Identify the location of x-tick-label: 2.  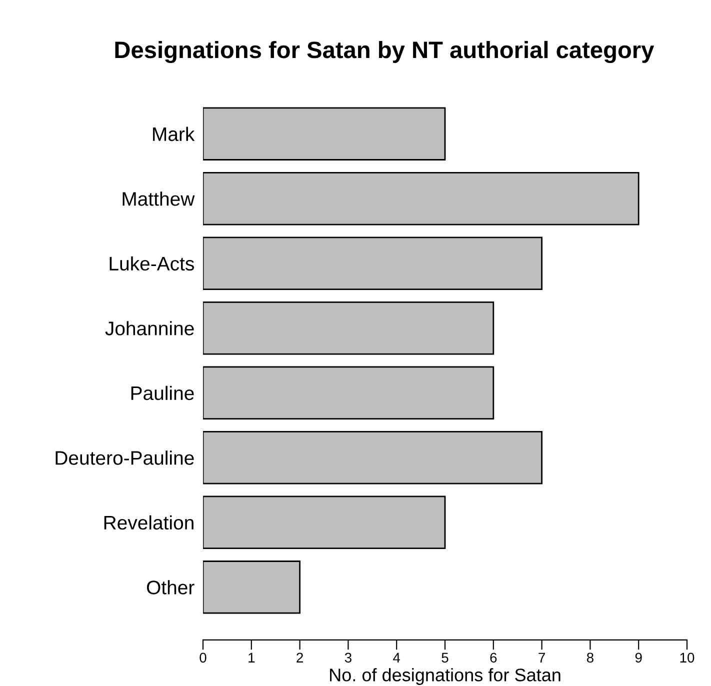
(299, 657).